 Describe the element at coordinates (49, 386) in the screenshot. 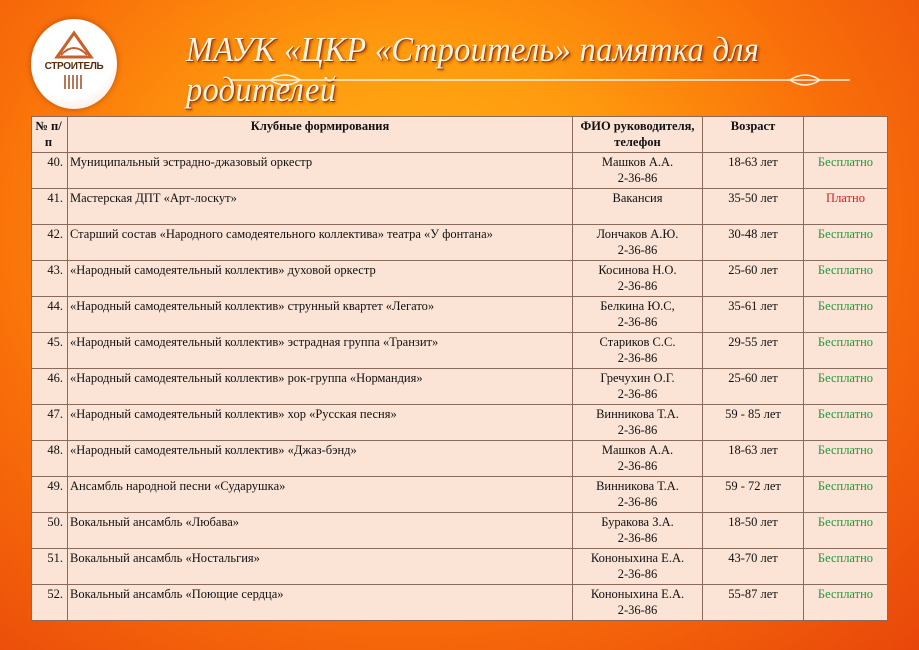

I see `row-number: 46.` at that location.